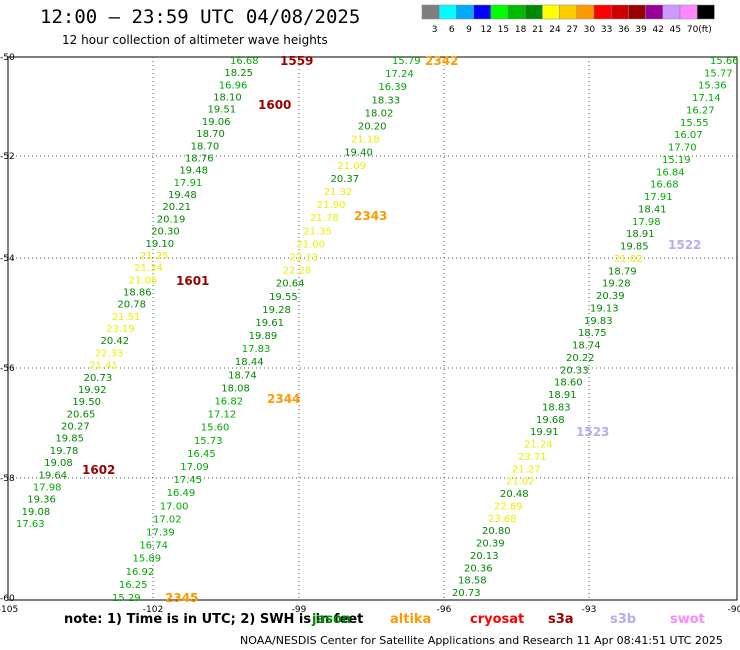 Image resolution: width=740 pixels, height=650 pixels. Describe the element at coordinates (386, 100) in the screenshot. I see `wave-height-value: 18.33` at that location.